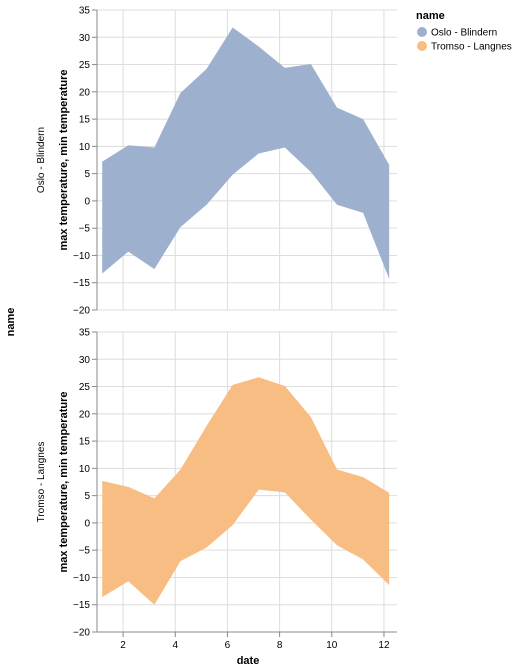 The height and width of the screenshot is (670, 517). Describe the element at coordinates (175, 645) in the screenshot. I see `x-tick-label: 4` at that location.